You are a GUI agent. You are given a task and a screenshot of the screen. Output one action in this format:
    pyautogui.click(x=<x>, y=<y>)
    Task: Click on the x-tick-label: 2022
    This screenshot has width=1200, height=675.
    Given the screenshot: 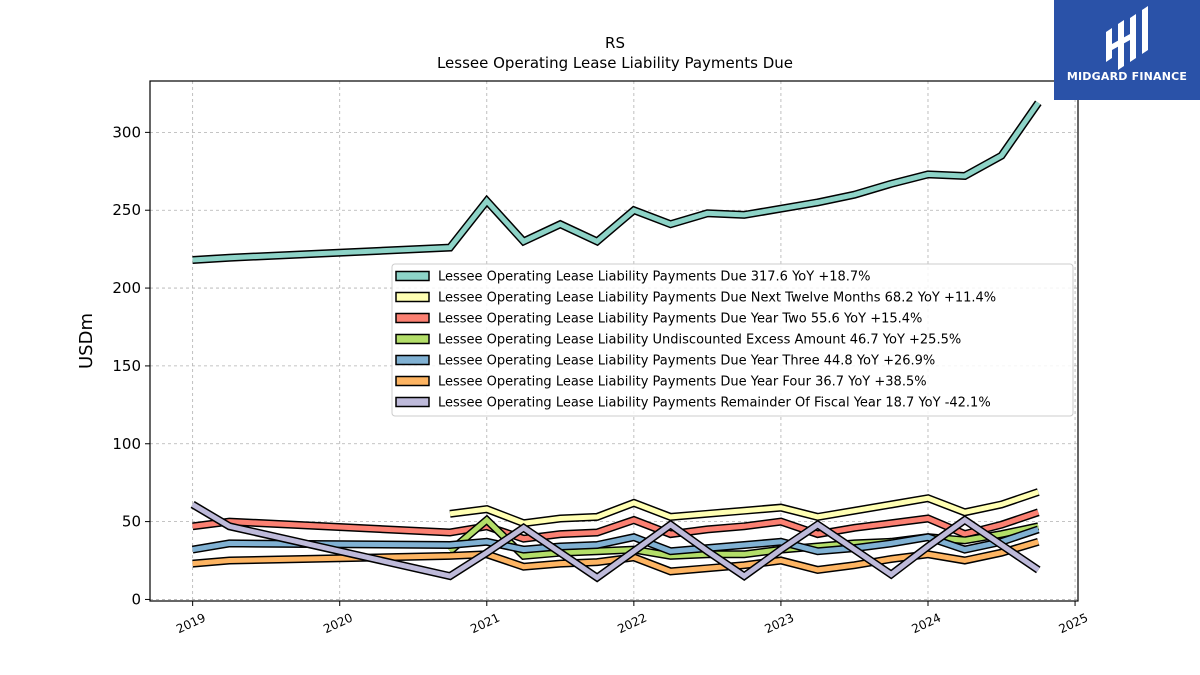 What is the action you would take?
    pyautogui.click(x=632, y=624)
    